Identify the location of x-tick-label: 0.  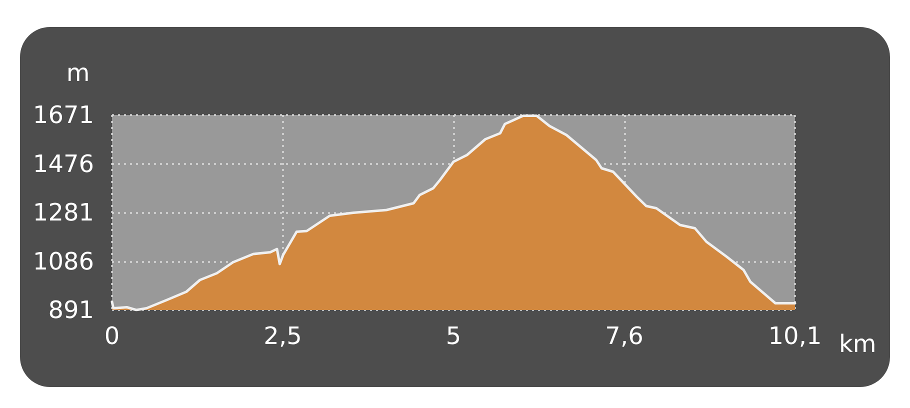
(112, 336).